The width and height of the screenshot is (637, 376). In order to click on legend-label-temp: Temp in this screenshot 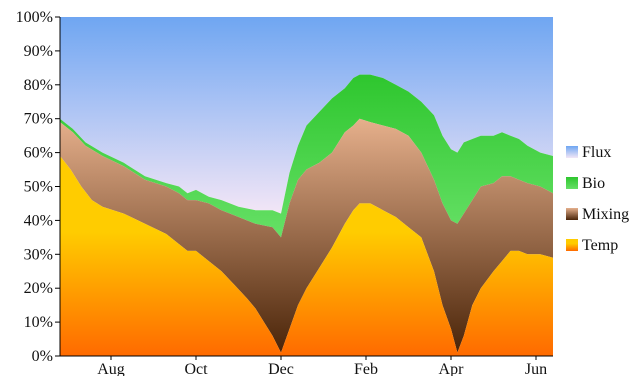, I will do `click(600, 245)`.